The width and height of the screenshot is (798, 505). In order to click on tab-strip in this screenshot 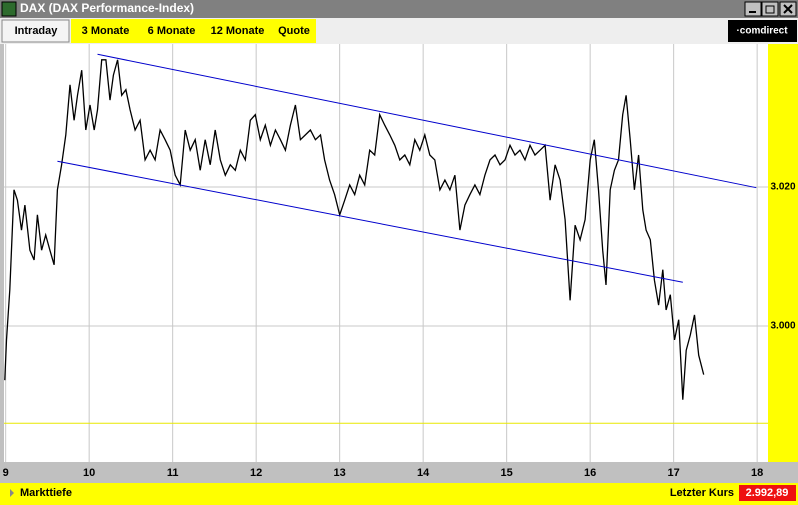, I will do `click(193, 31)`.